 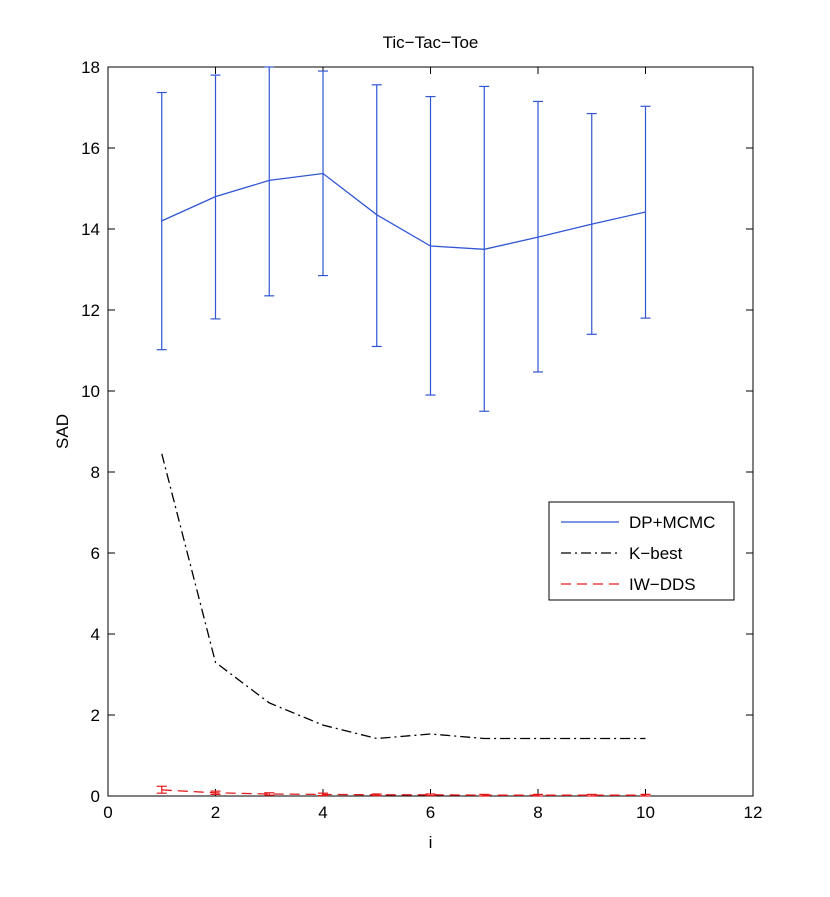 I want to click on x-tick-label: 2, so click(x=215, y=812).